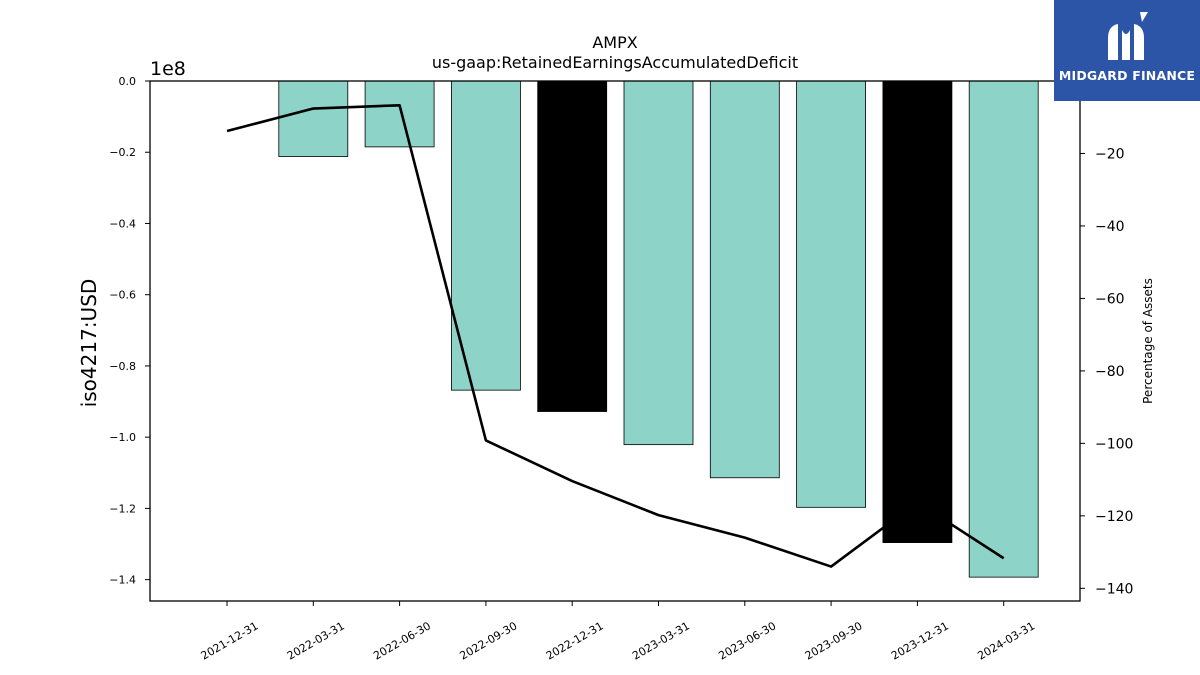  What do you see at coordinates (834, 640) in the screenshot?
I see `x-tick-label: 2023-09-30` at bounding box center [834, 640].